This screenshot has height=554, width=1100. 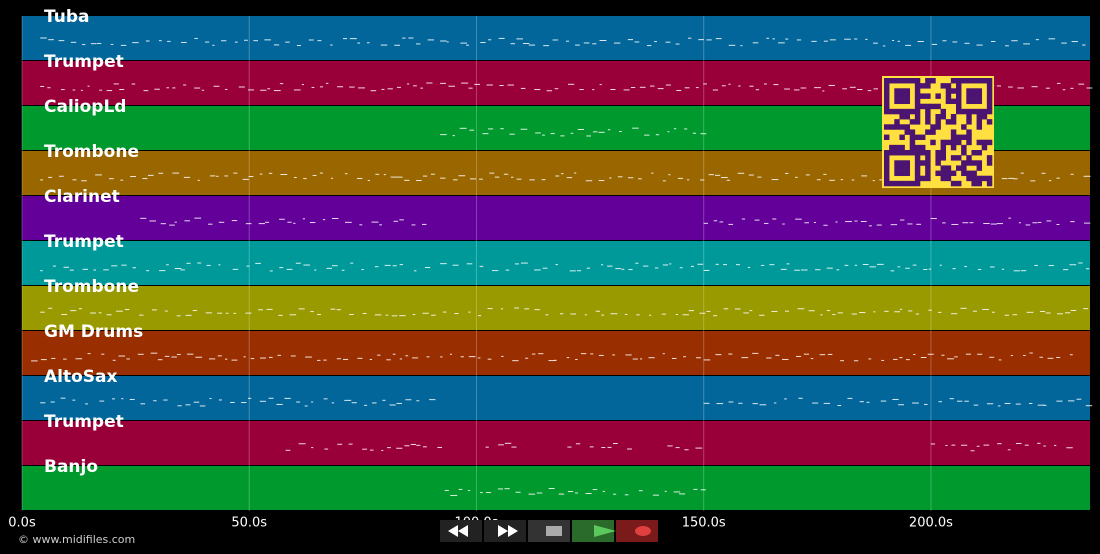 I want to click on x-tick-label: 50.0s, so click(x=249, y=523).